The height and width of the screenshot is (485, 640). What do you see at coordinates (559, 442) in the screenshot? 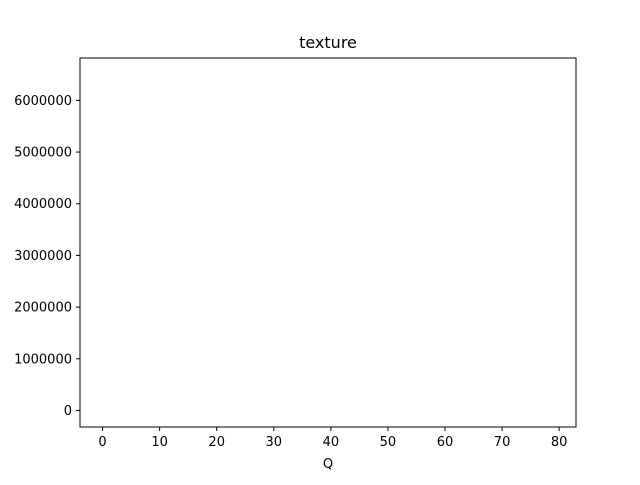
I see `x-tick-label: 80` at bounding box center [559, 442].